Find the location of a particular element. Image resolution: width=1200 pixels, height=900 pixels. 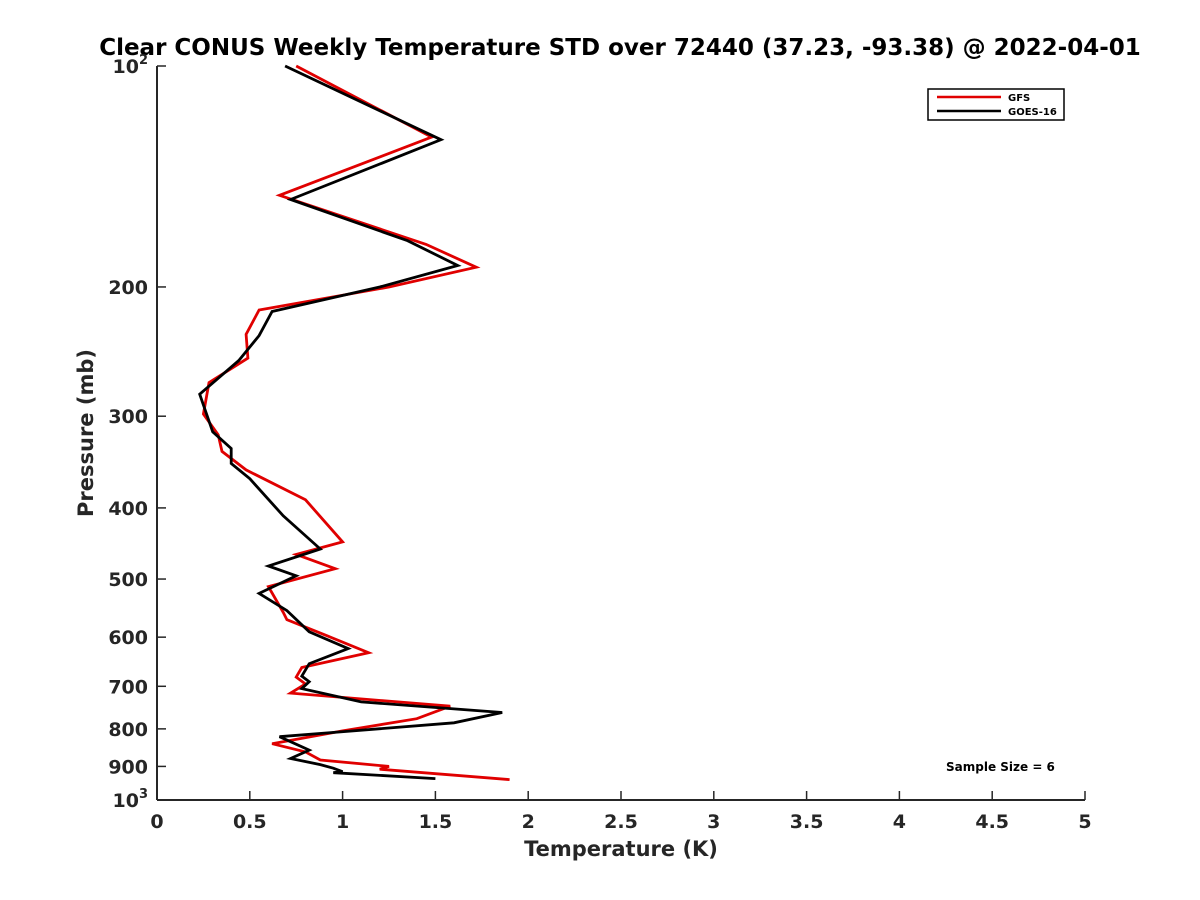

x-tick-label: 1 is located at coordinates (342, 822).